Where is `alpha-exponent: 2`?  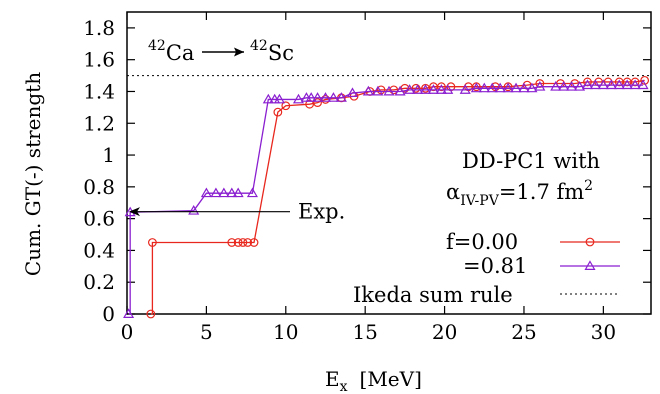
alpha-exponent: 2 is located at coordinates (588, 186).